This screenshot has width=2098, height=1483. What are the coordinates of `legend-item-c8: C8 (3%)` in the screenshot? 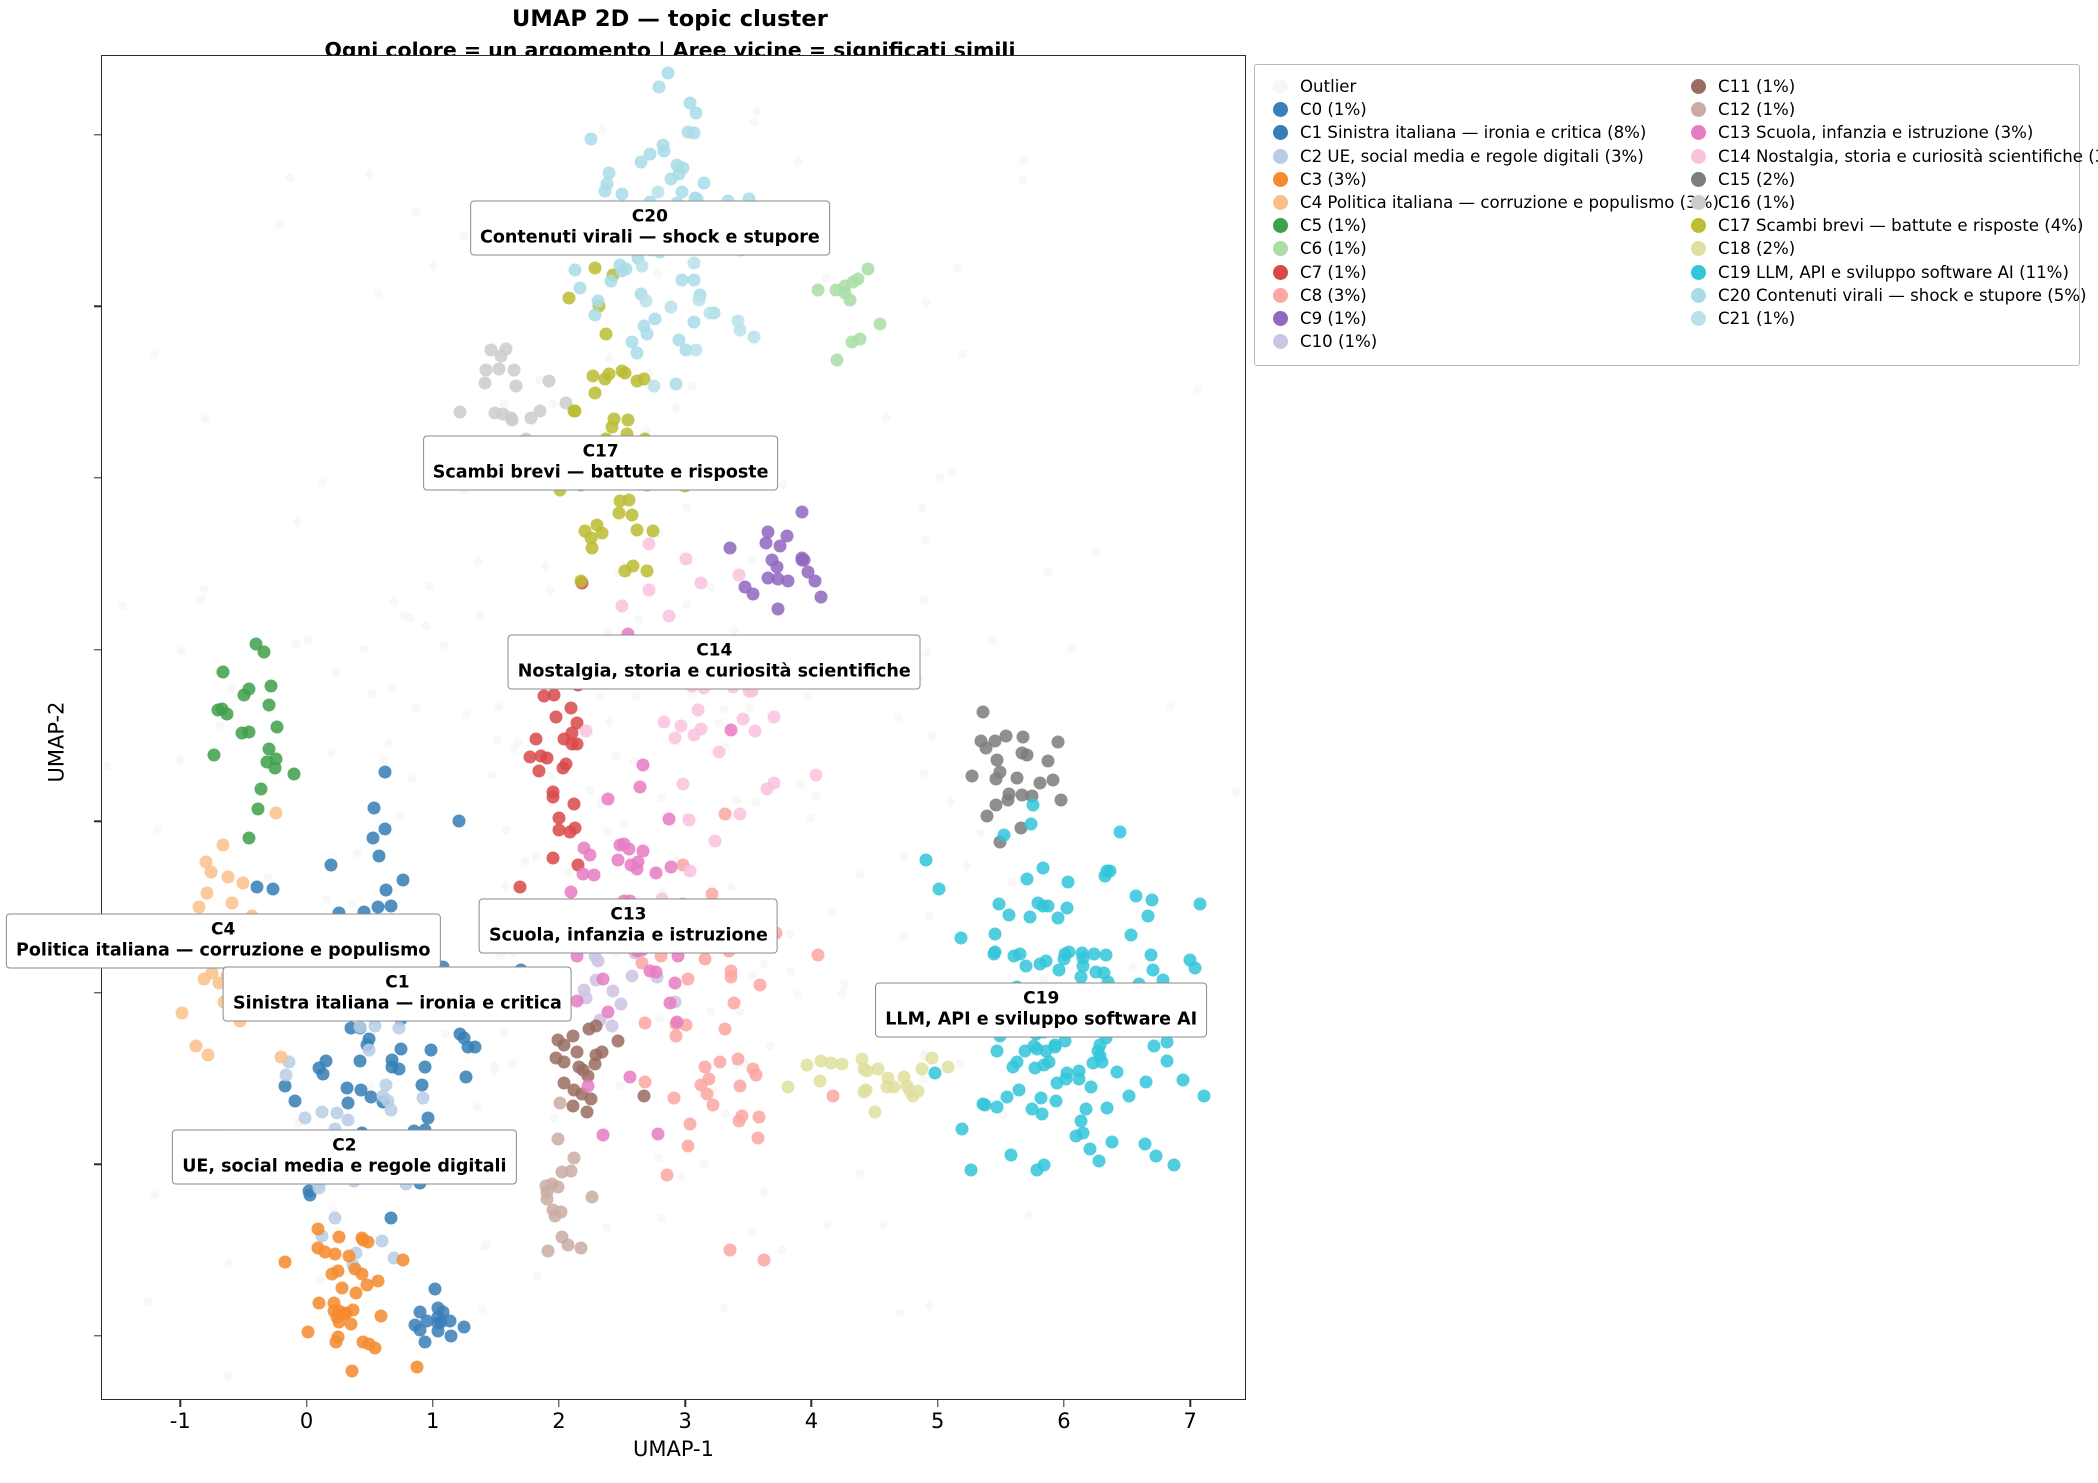 It's located at (1476, 295).